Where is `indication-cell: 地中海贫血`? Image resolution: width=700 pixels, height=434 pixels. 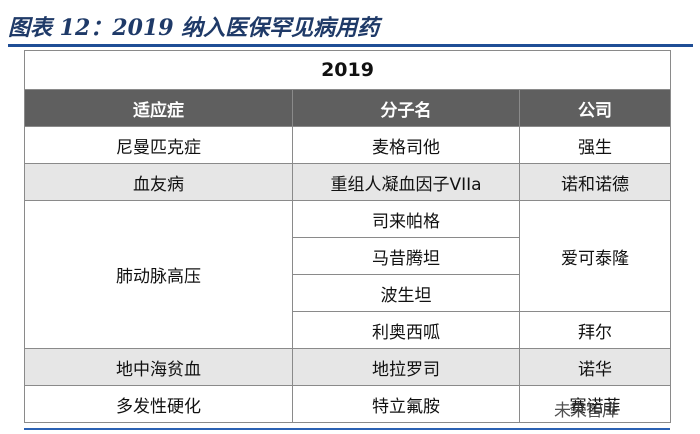 indication-cell: 地中海贫血 is located at coordinates (158, 367).